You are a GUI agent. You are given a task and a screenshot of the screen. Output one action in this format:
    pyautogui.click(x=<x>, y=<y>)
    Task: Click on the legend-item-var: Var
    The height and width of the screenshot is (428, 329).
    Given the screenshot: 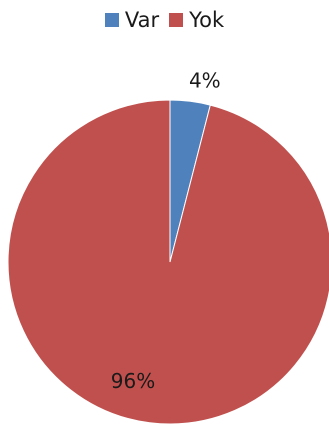 What is the action you would take?
    pyautogui.click(x=132, y=20)
    